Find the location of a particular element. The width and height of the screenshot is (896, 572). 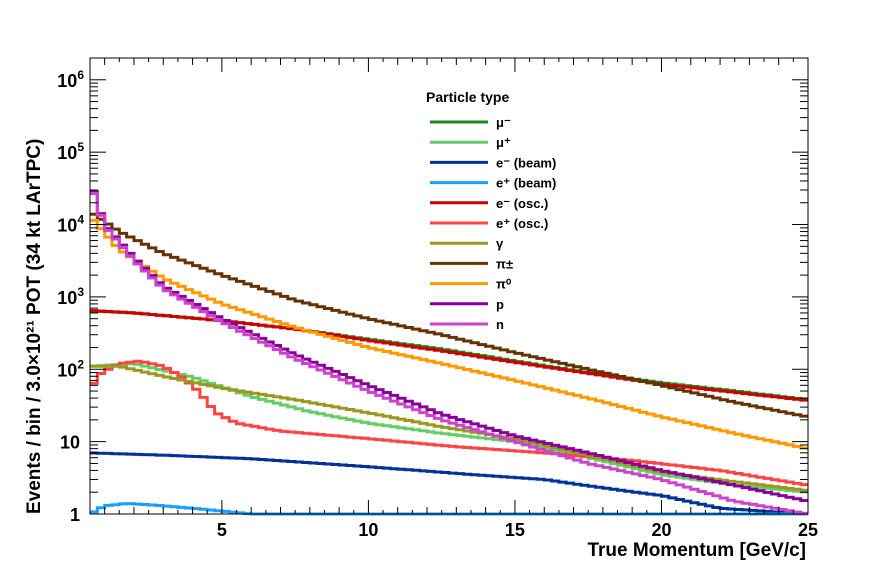

x-tick-label: 10 is located at coordinates (368, 530).